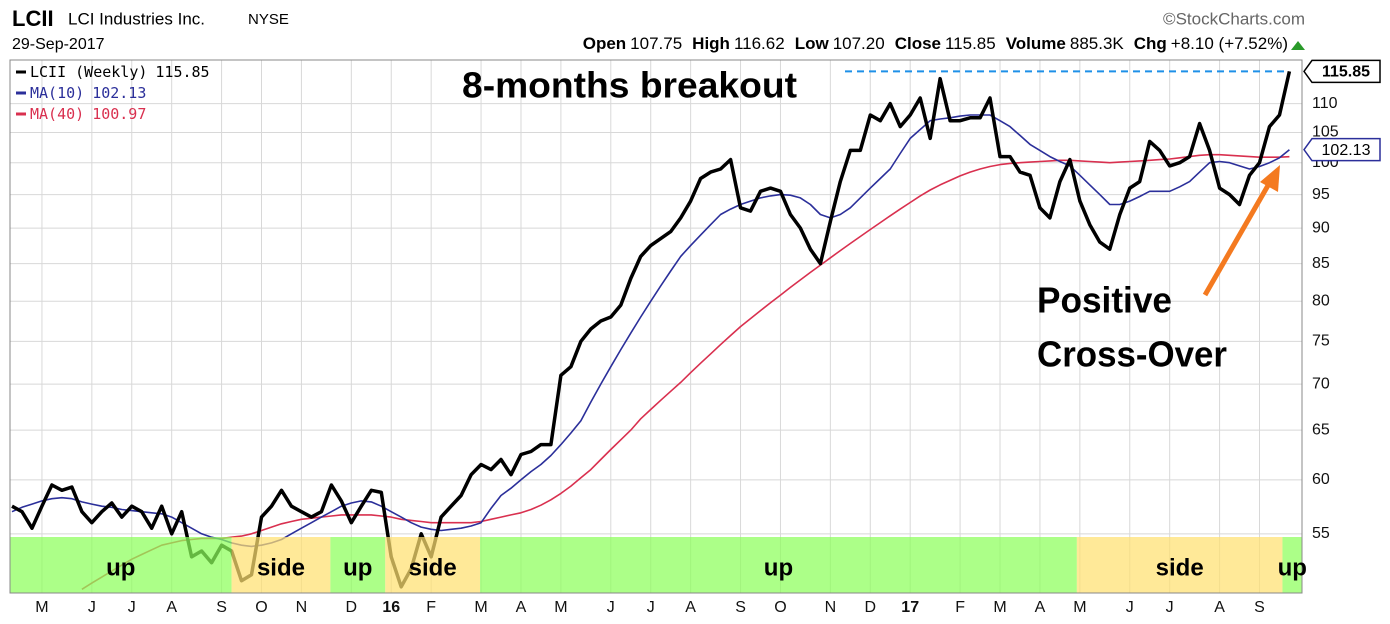 This screenshot has width=1390, height=624. I want to click on annotation: Positive, so click(1104, 300).